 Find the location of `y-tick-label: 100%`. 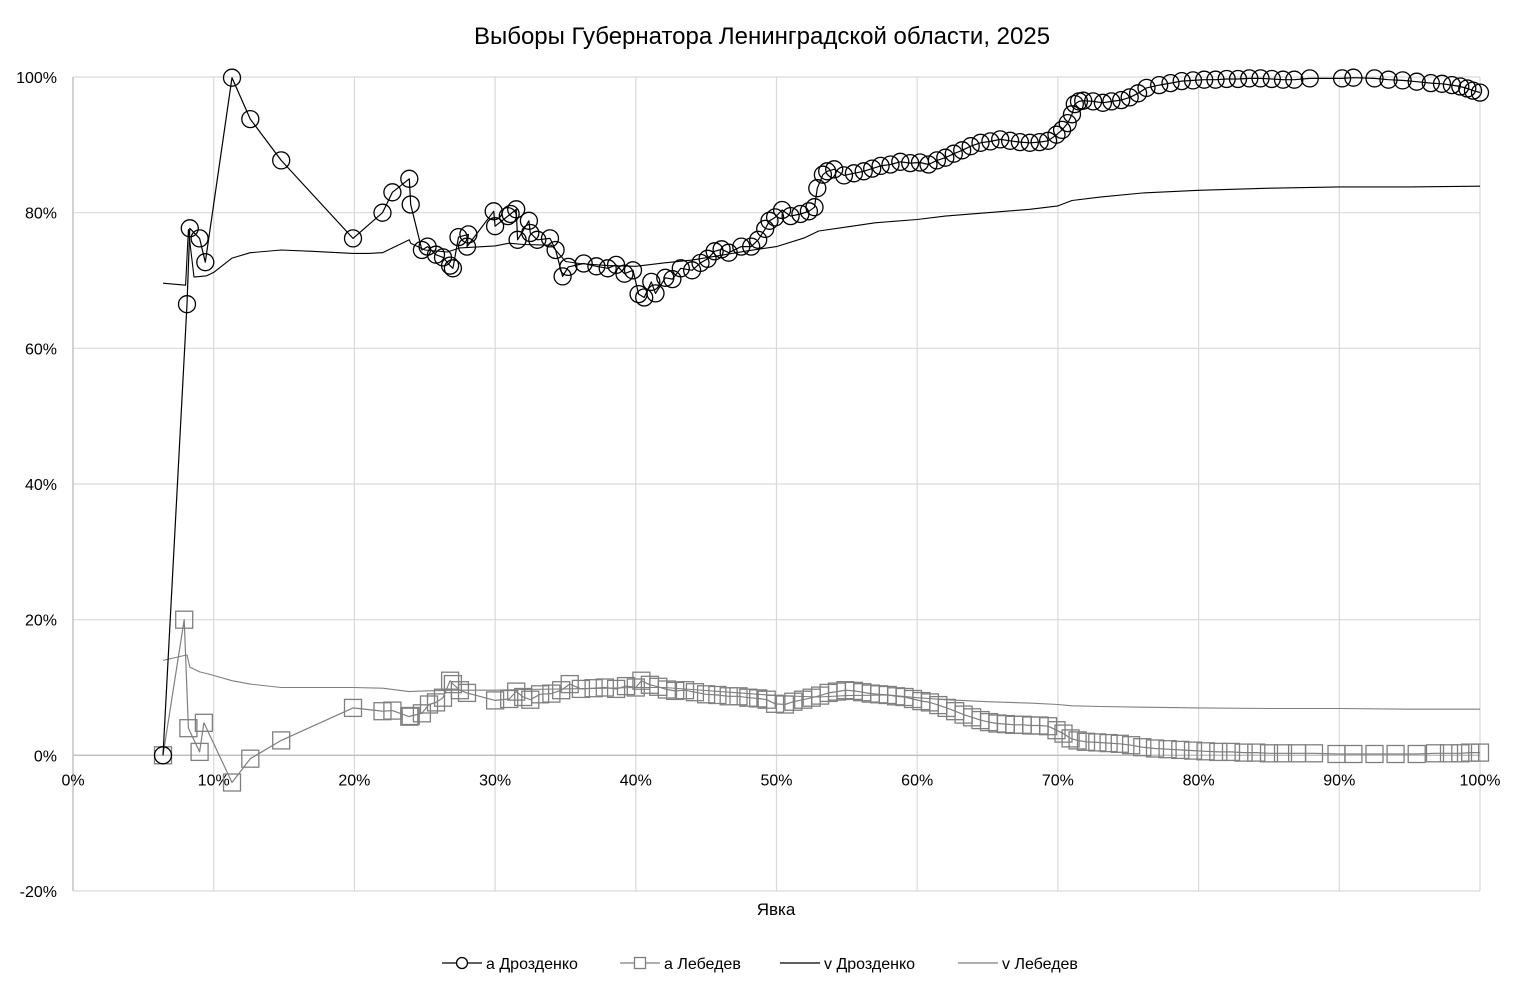

y-tick-label: 100% is located at coordinates (36, 78).